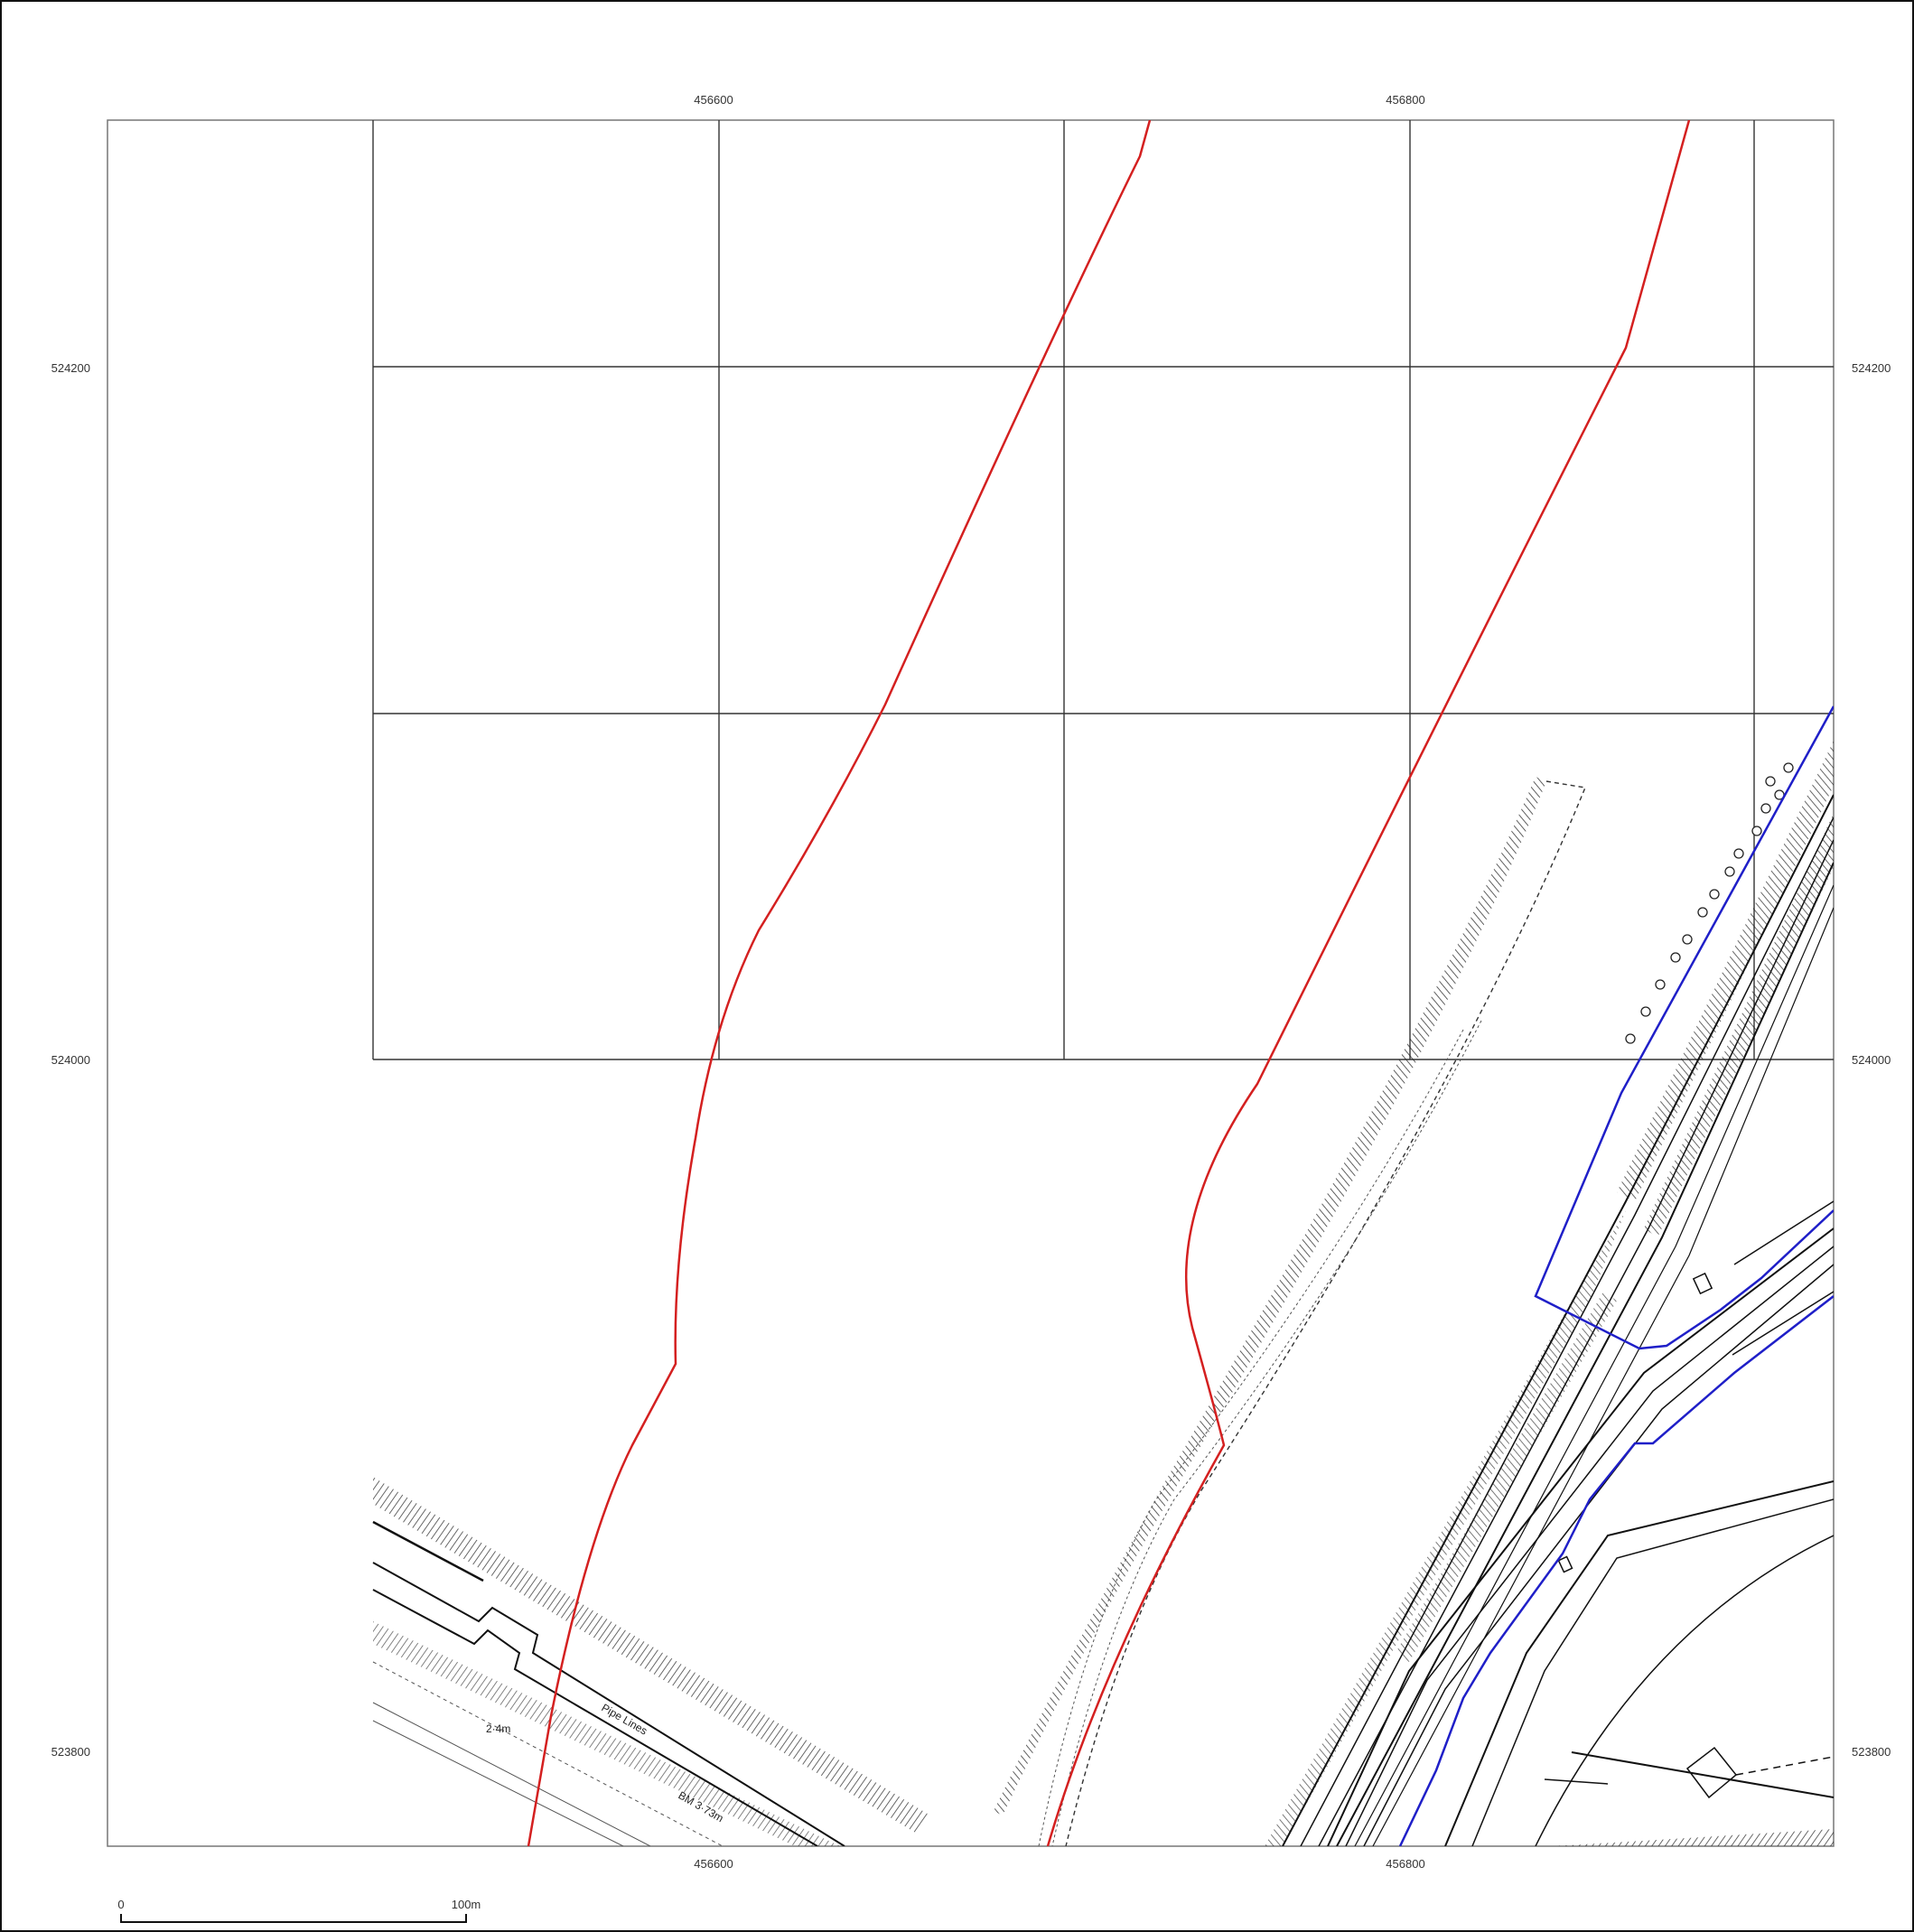 This screenshot has width=1914, height=1932. Describe the element at coordinates (1405, 100) in the screenshot. I see `easting-label-top-2: 456800` at that location.